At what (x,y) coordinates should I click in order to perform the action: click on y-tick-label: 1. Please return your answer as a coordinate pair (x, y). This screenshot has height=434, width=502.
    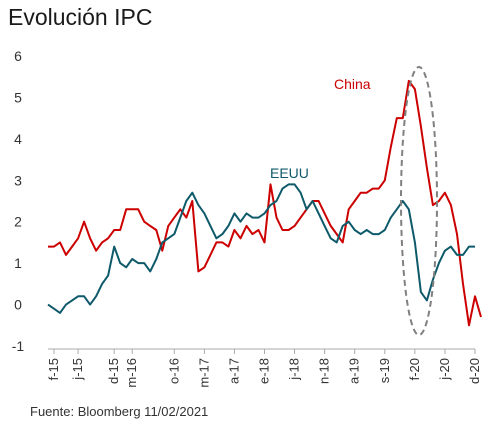
    Looking at the image, I should click on (18, 263).